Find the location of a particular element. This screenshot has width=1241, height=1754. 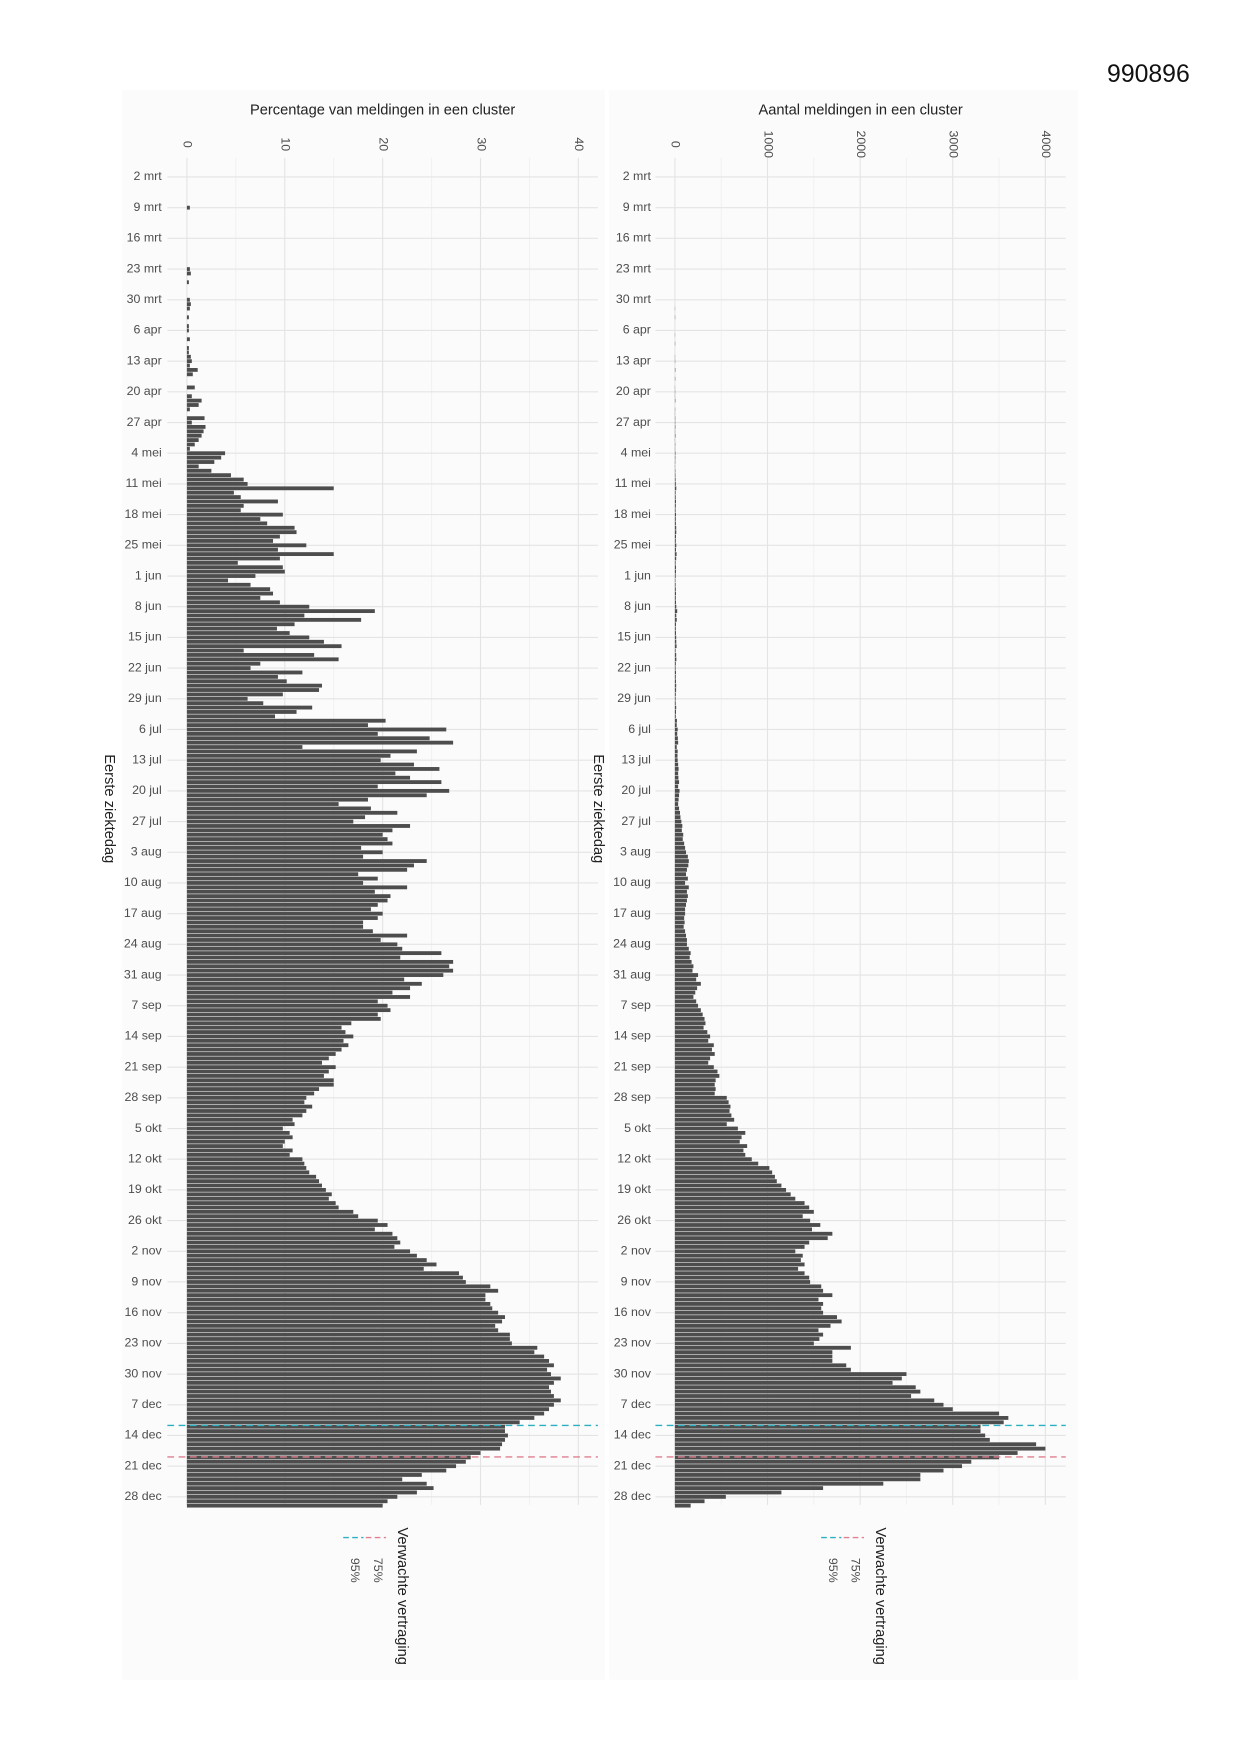

y-tick-label: 30 nov is located at coordinates (144, 1373).